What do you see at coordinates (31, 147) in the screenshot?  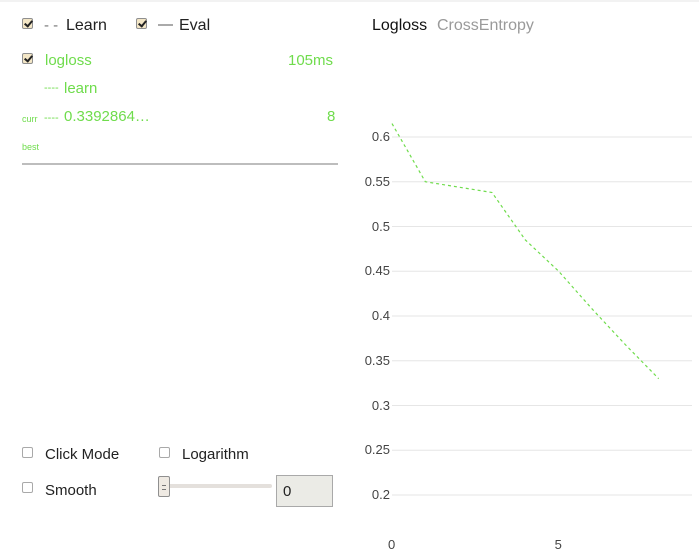 I see `best-label: best` at bounding box center [31, 147].